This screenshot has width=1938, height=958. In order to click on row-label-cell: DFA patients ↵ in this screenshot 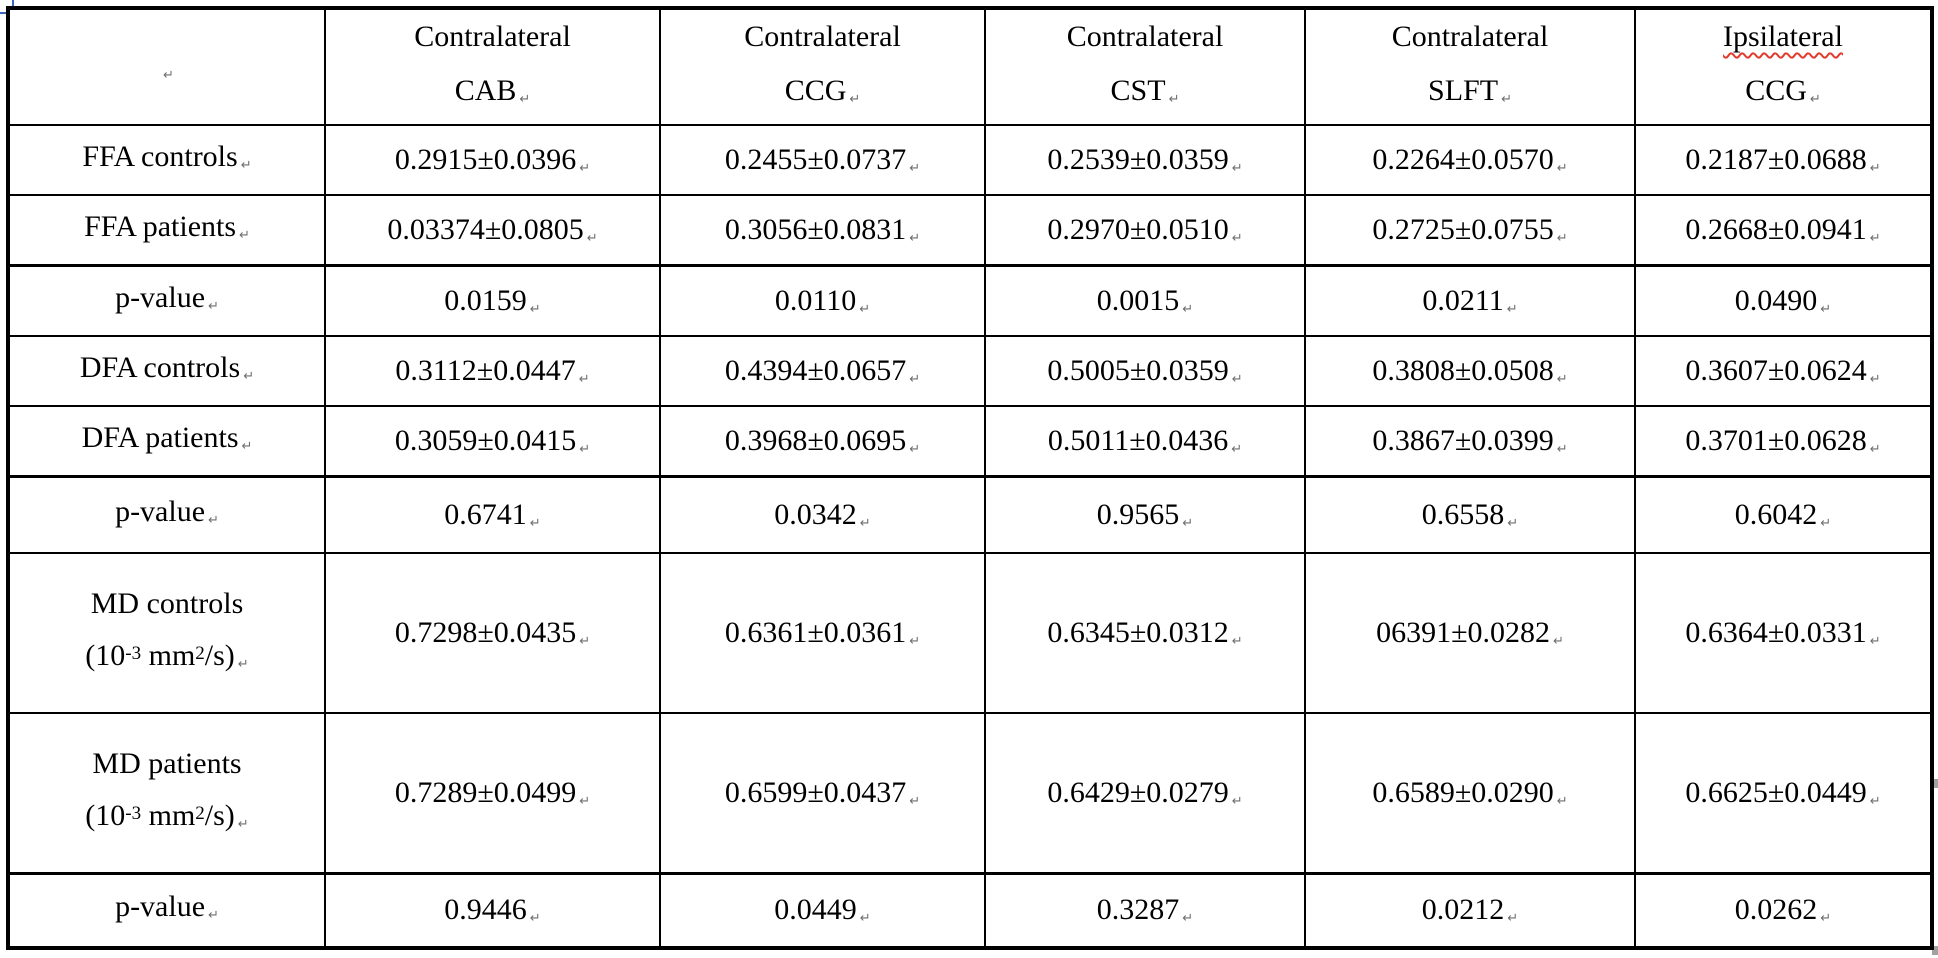, I will do `click(166, 441)`.